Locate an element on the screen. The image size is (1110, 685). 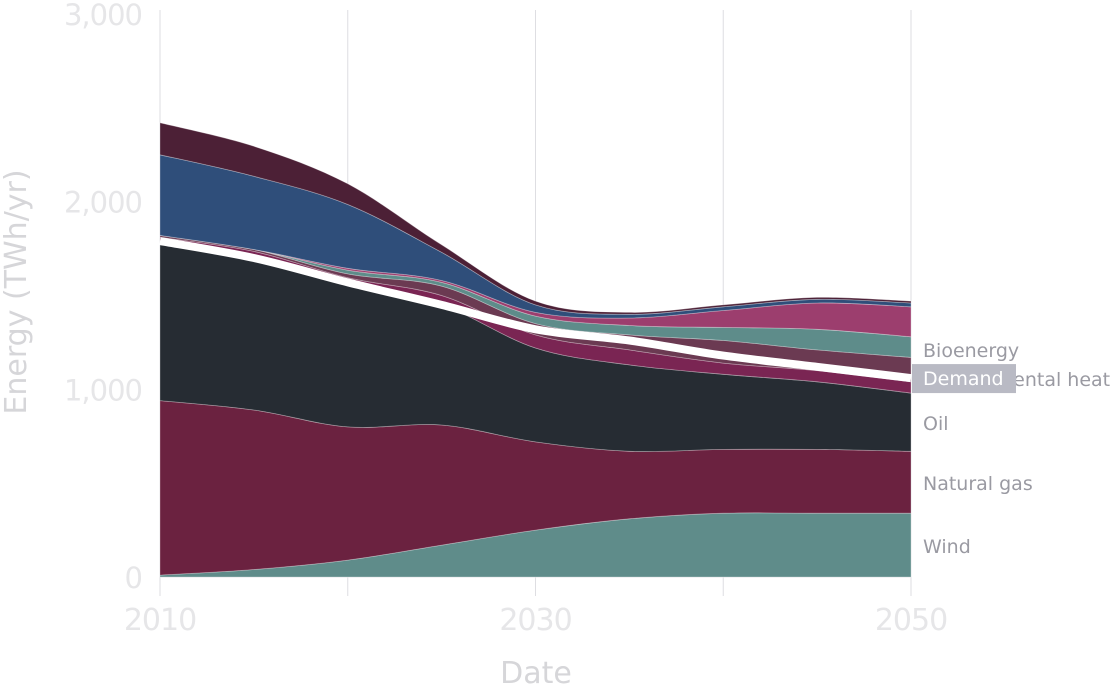
series-label: Bioenergy is located at coordinates (971, 351).